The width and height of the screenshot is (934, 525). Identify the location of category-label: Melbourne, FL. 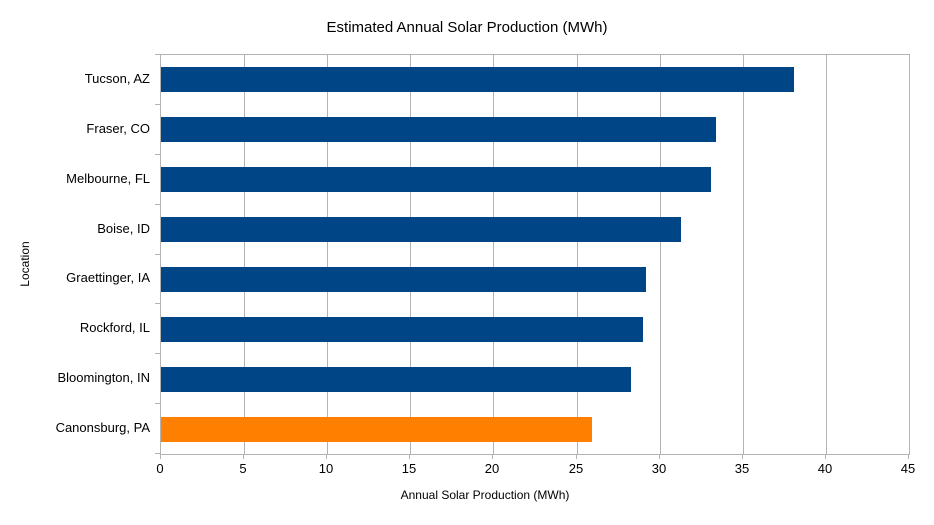
(108, 178).